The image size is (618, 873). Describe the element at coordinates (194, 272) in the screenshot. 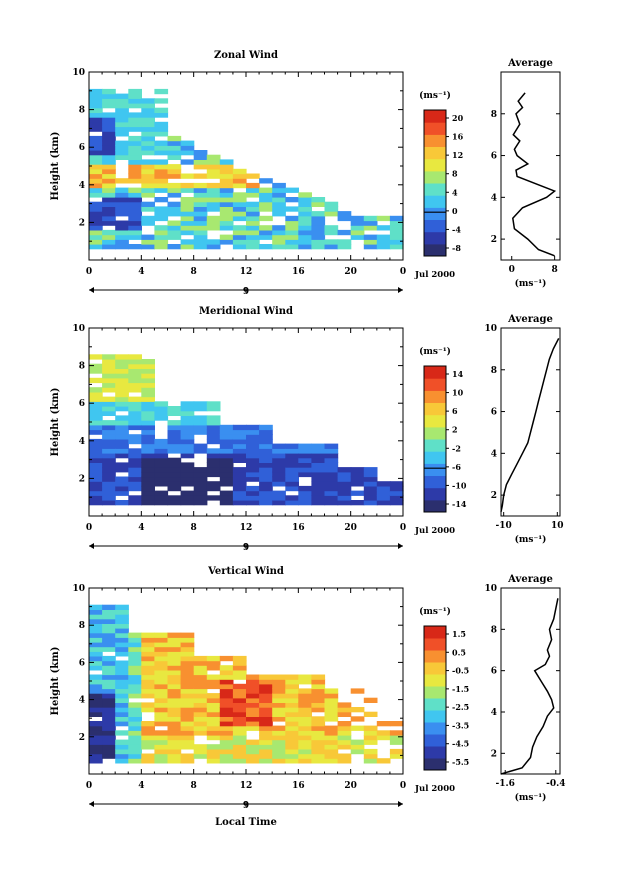

I see `x-tick-label: 8` at that location.